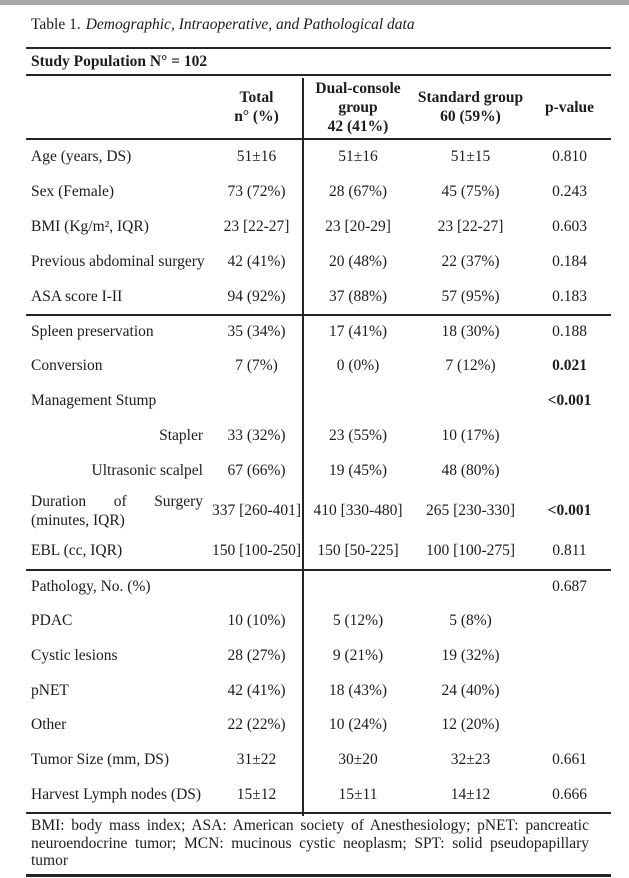 This screenshot has width=629, height=878. What do you see at coordinates (470, 655) in the screenshot?
I see `cell-standard: 19 (32%)` at bounding box center [470, 655].